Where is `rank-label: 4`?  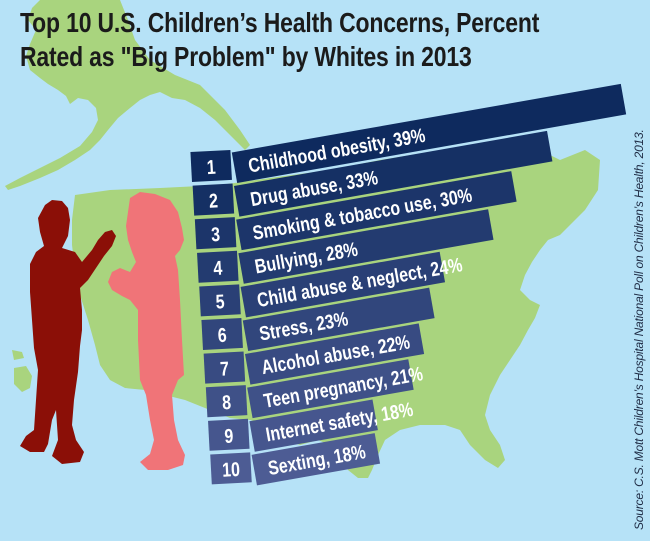
rank-label: 4 is located at coordinates (218, 268).